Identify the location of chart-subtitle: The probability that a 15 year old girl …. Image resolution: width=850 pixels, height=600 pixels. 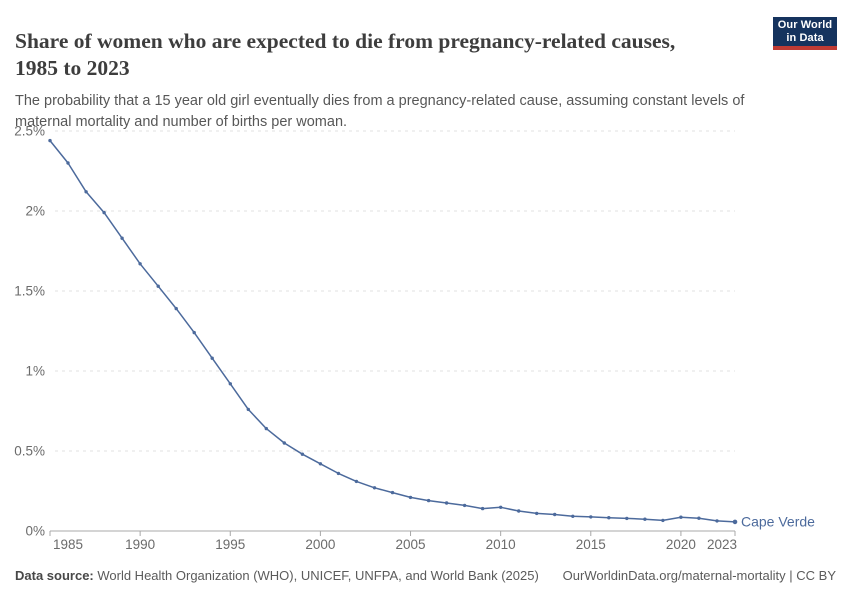
(380, 111).